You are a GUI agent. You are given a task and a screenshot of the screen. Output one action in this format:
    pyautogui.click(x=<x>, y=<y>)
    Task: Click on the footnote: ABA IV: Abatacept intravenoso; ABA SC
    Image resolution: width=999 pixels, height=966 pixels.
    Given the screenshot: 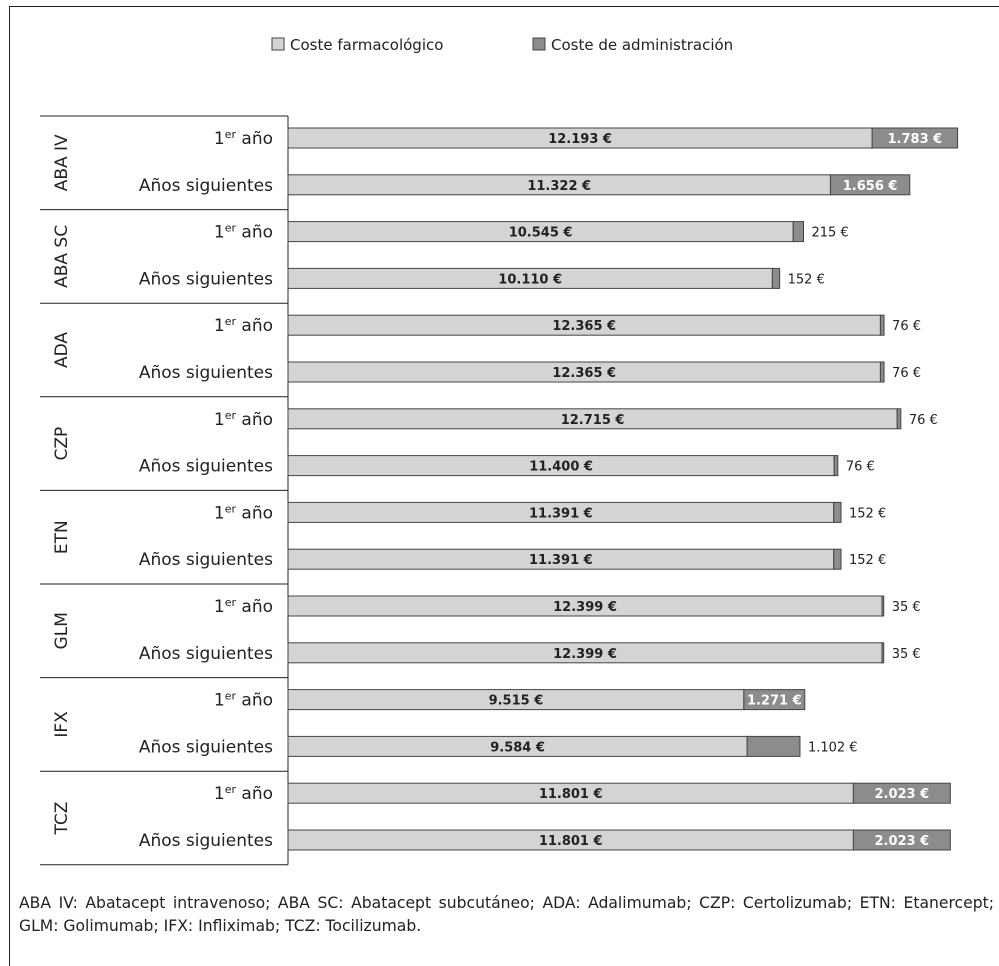 What is the action you would take?
    pyautogui.click(x=506, y=914)
    